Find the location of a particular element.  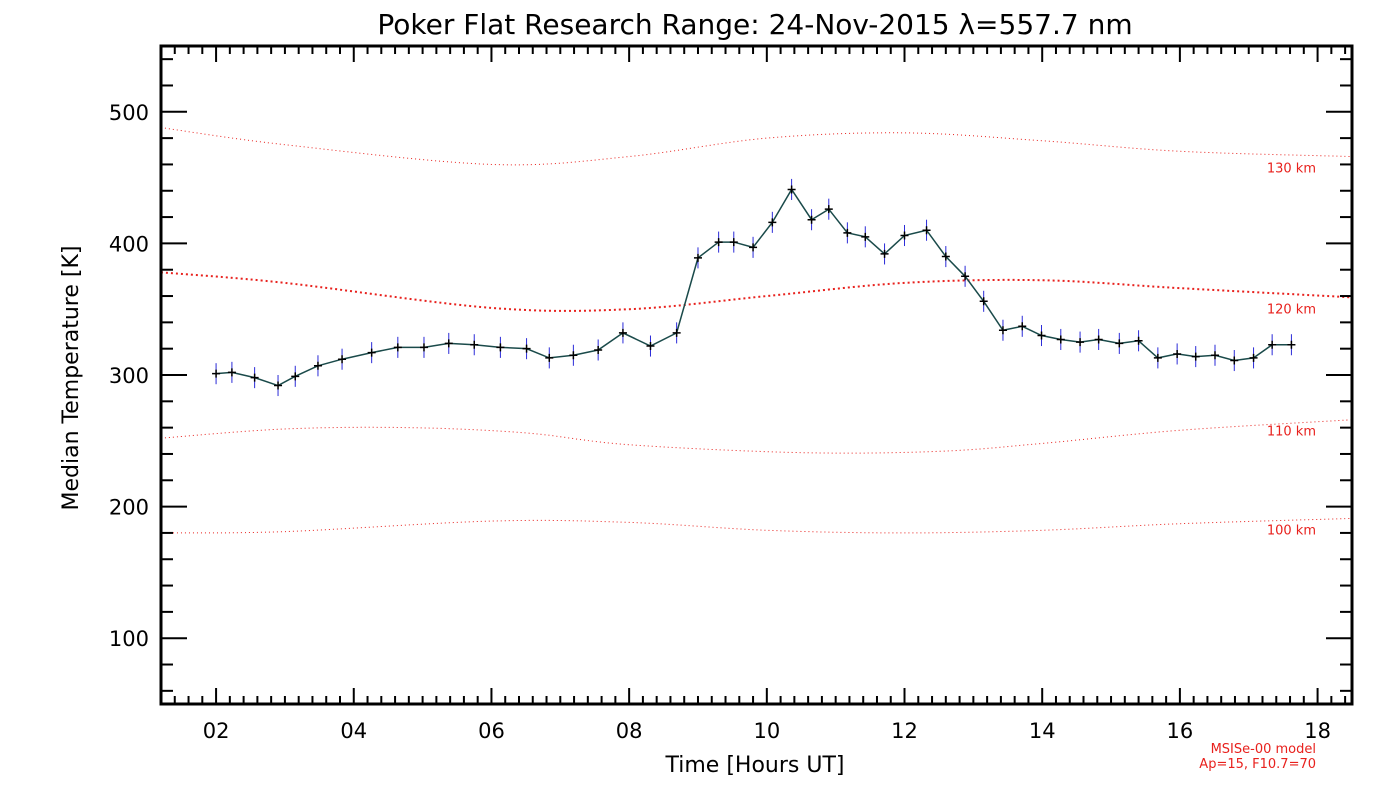

y-tick-label: 400 is located at coordinates (129, 244).